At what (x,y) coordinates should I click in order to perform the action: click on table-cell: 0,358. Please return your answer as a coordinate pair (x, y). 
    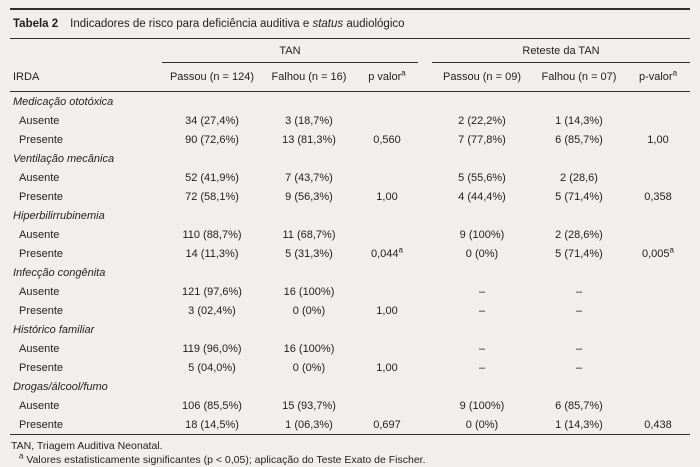
    Looking at the image, I should click on (658, 196).